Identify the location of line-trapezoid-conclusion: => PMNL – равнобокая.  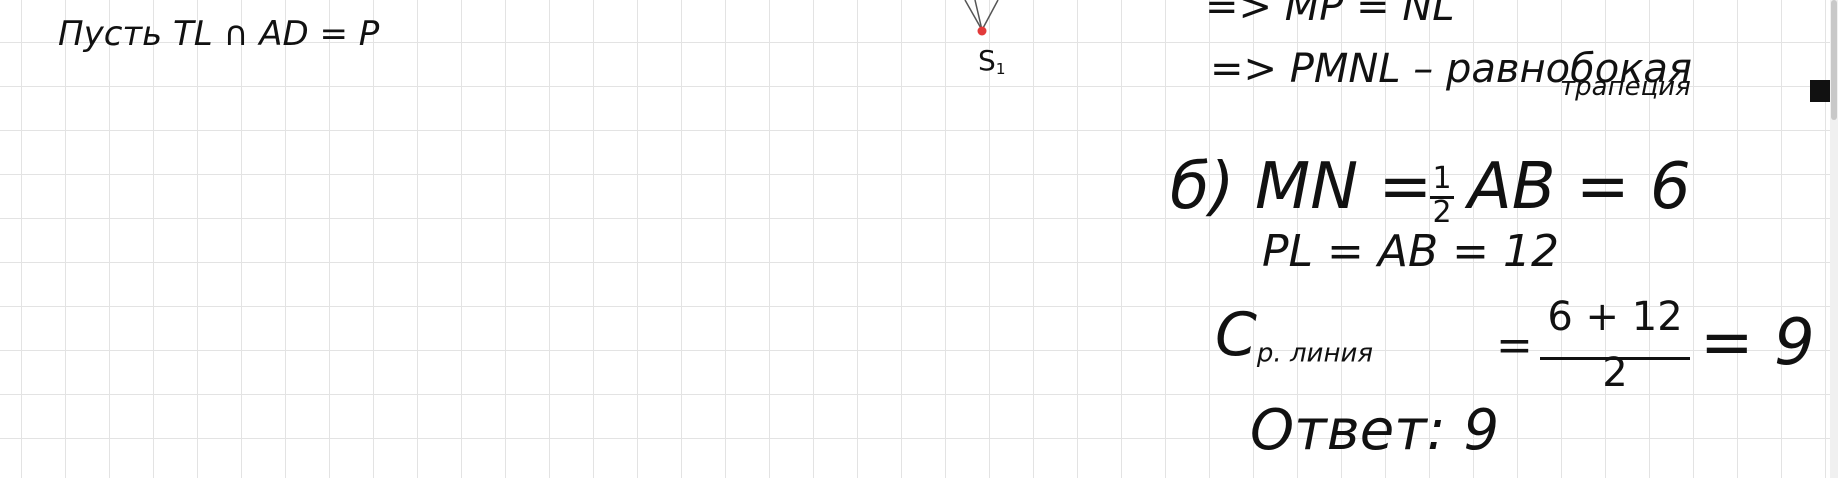
(1451, 69).